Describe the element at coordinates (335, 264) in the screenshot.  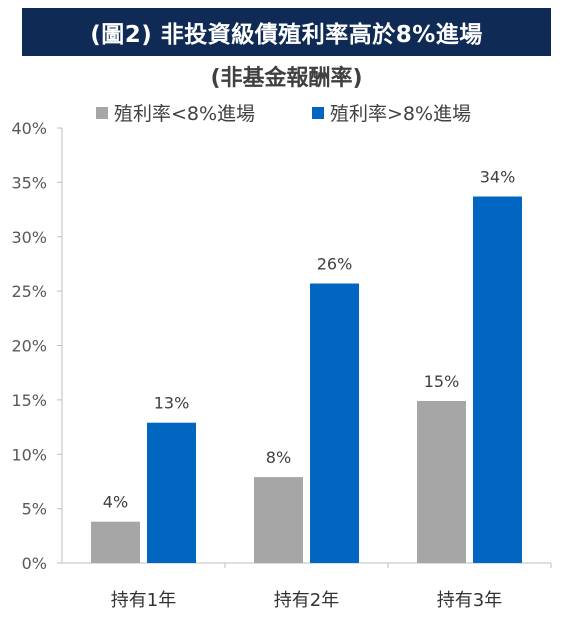
I see `data-label: 26%` at that location.